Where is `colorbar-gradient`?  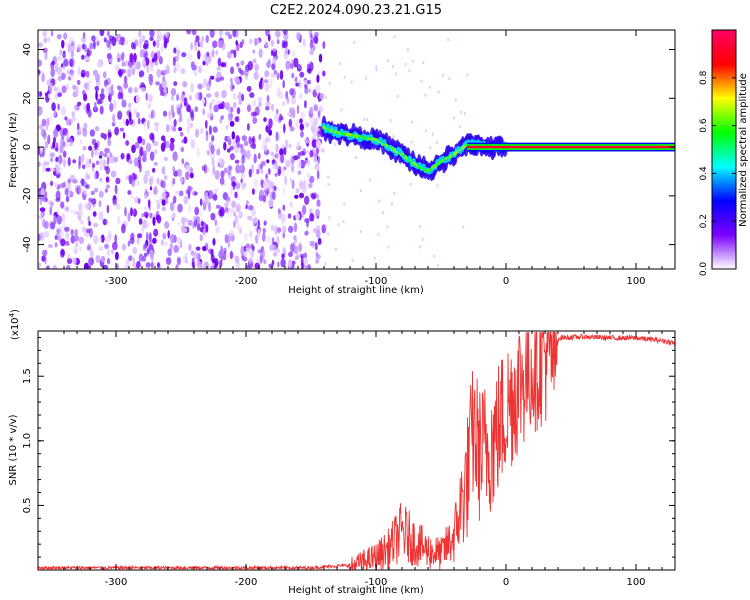
colorbar-gradient is located at coordinates (724, 149).